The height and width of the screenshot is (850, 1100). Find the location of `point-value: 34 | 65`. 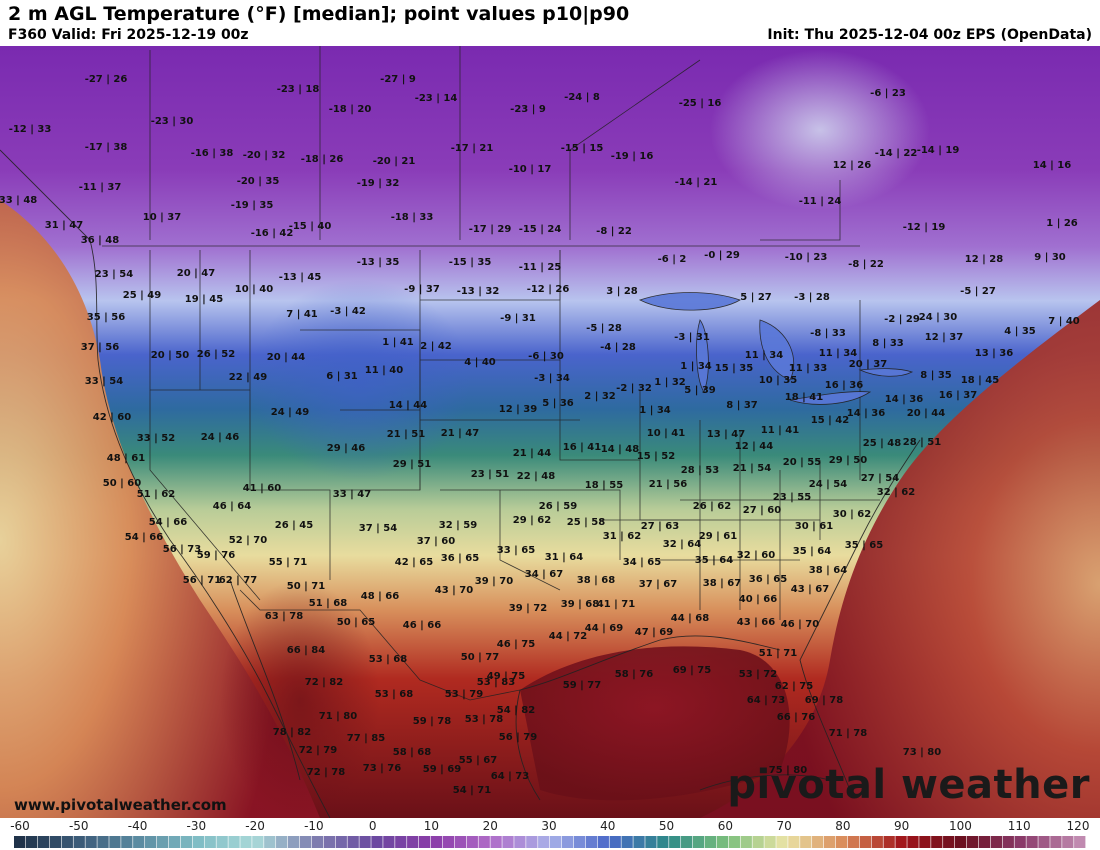

point-value: 34 | 65 is located at coordinates (642, 562).